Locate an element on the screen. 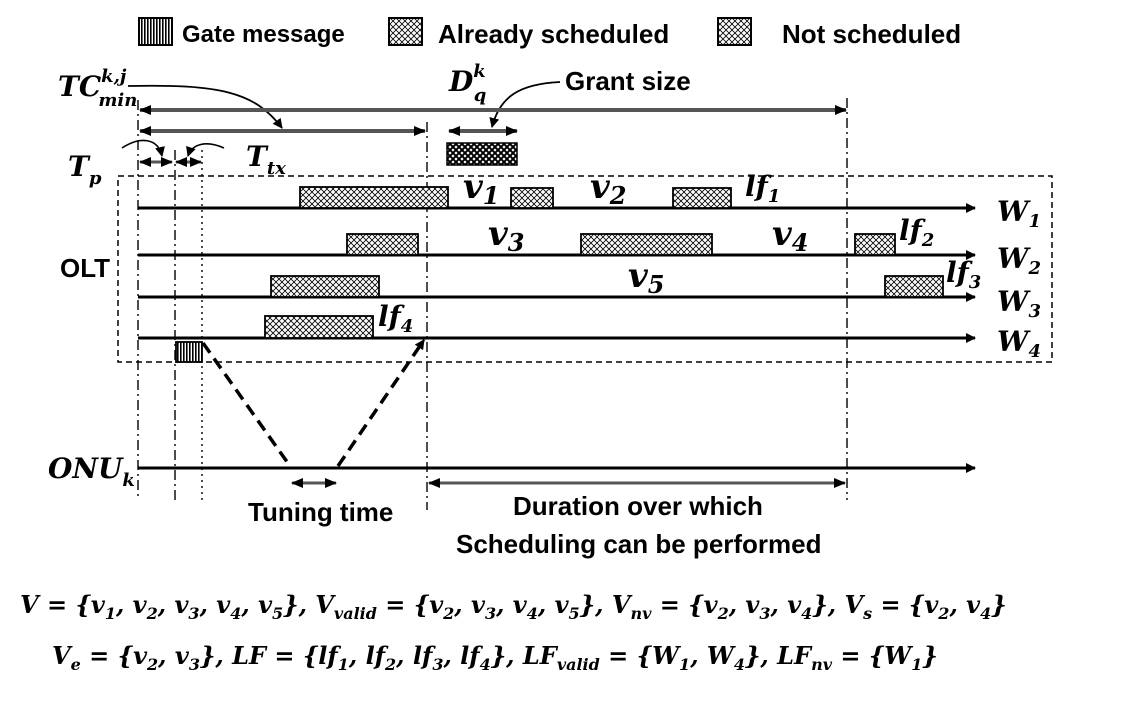 Image resolution: width=1127 pixels, height=714 pixels. legend-gate-label: Gate message is located at coordinates (263, 34).